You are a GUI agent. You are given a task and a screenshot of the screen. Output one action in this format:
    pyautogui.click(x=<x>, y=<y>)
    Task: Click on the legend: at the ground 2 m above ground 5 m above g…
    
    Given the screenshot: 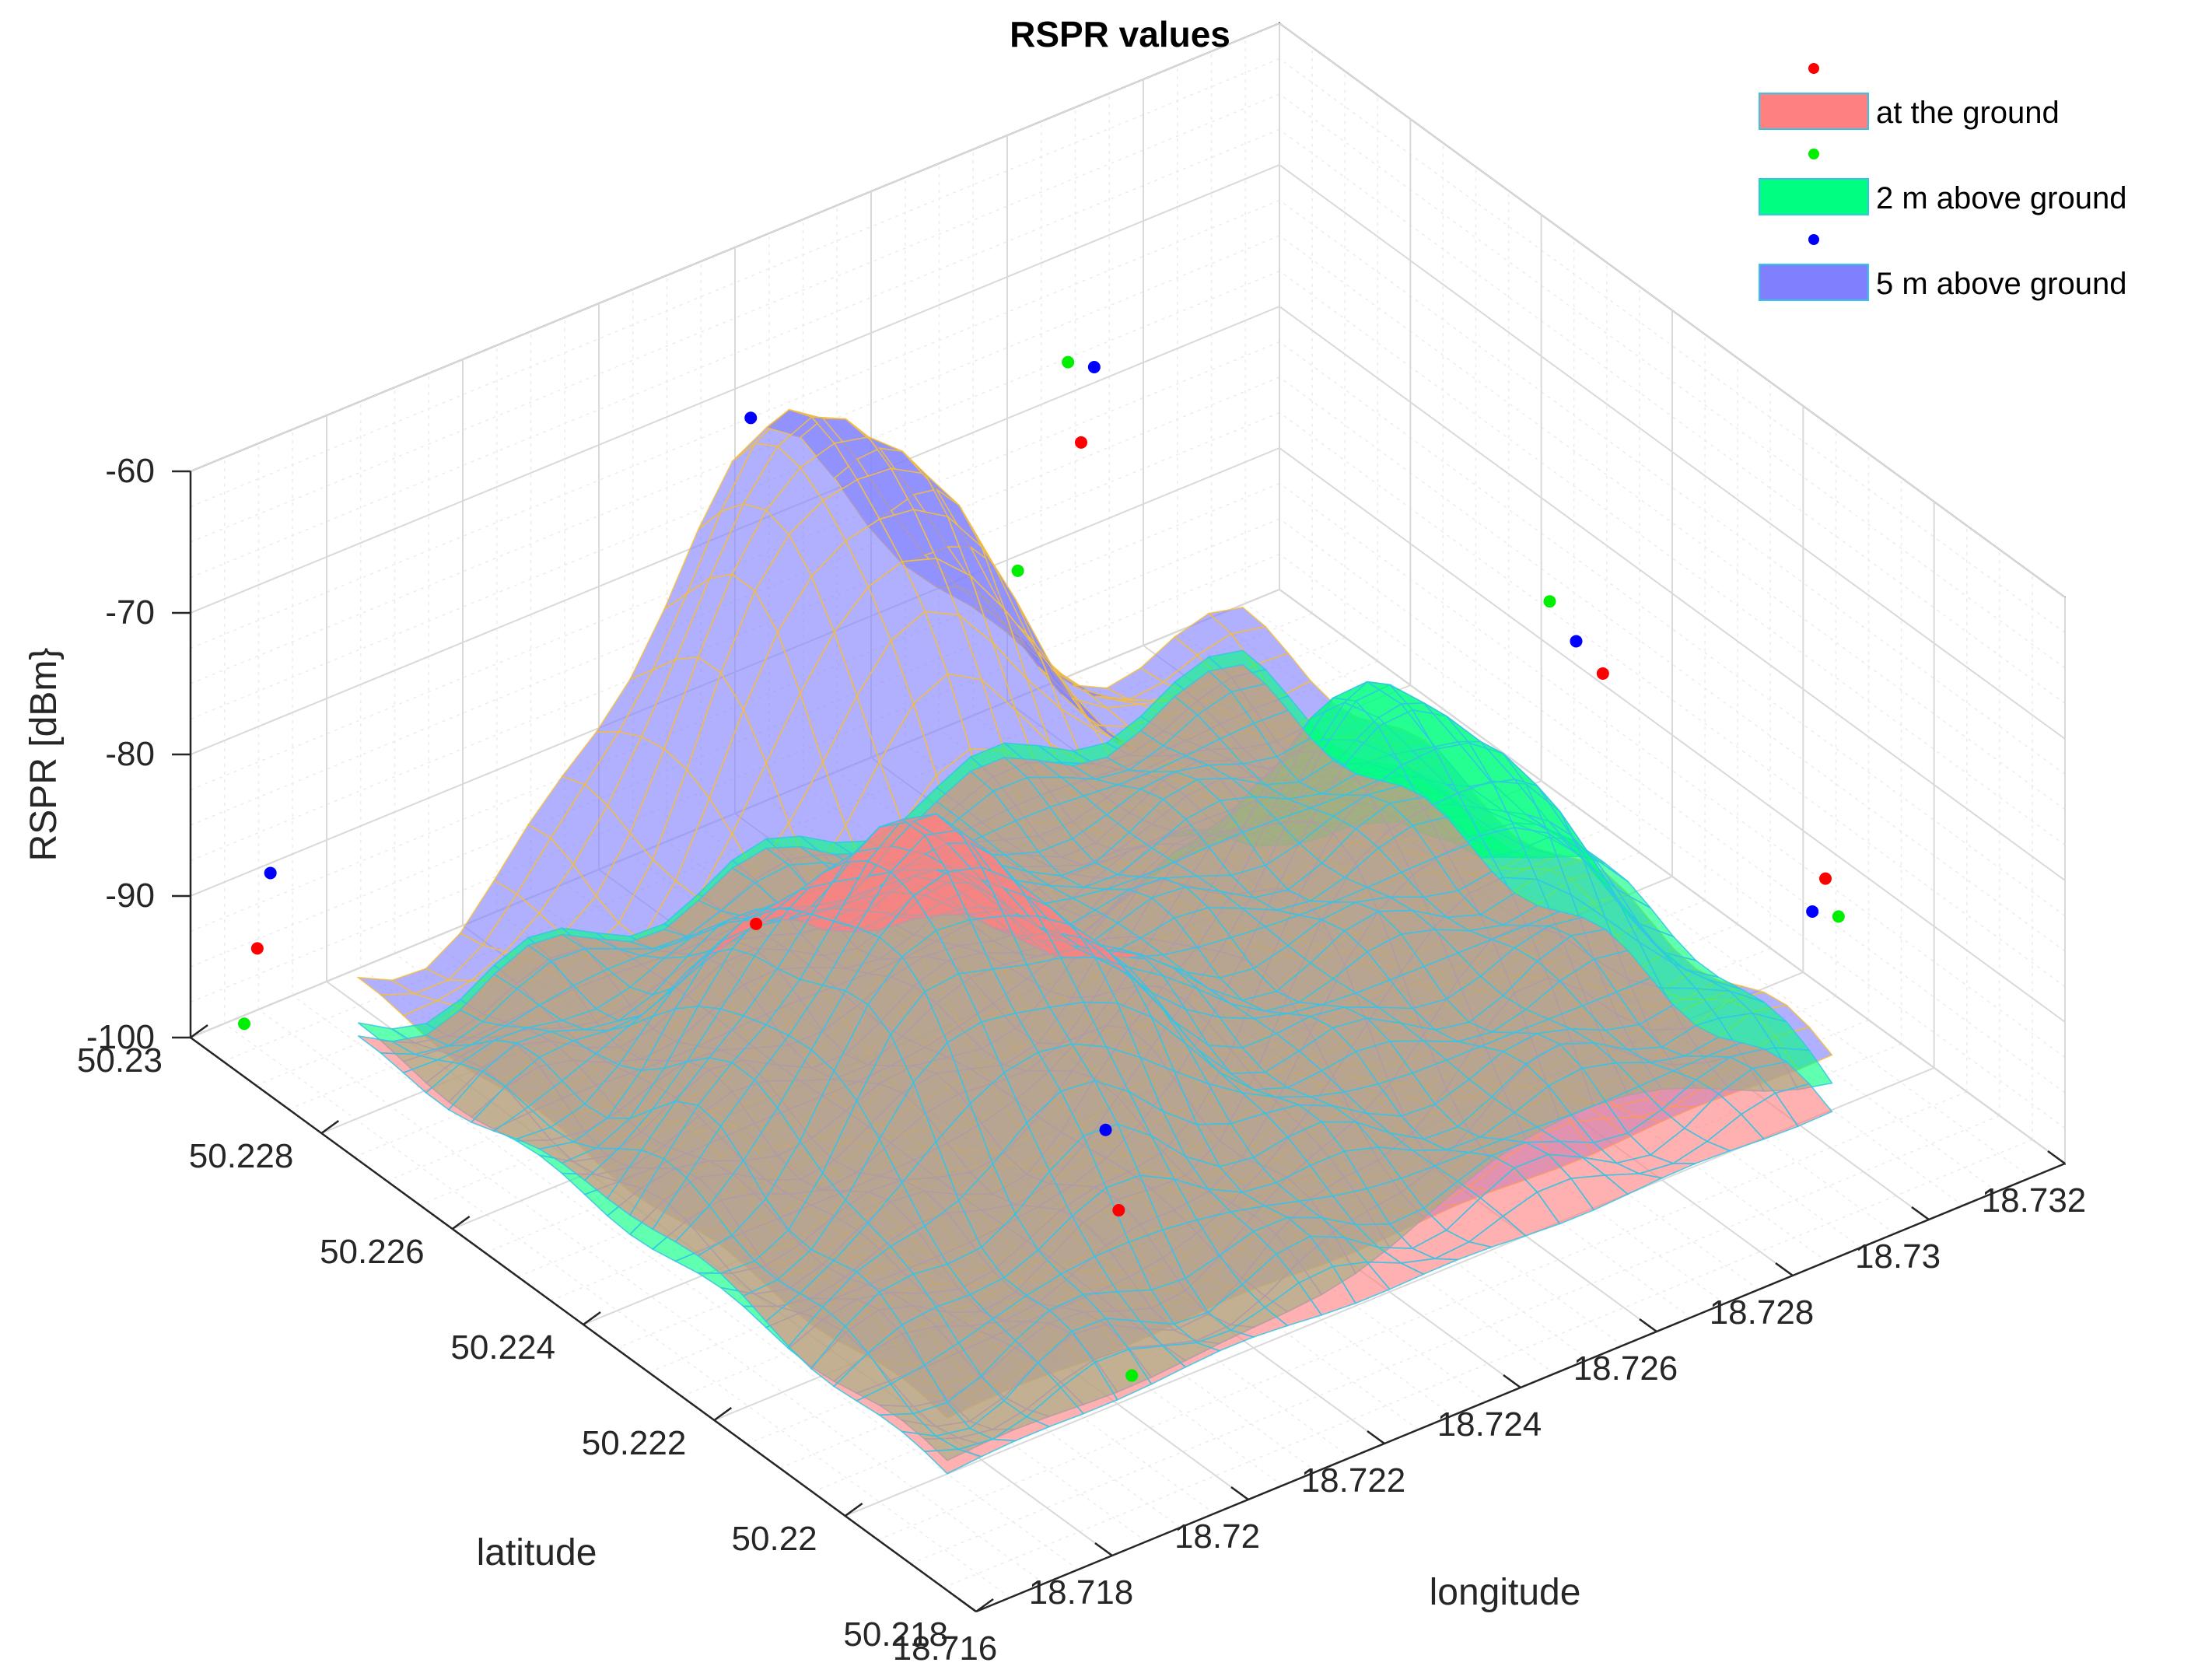 What is the action you would take?
    pyautogui.click(x=1942, y=182)
    